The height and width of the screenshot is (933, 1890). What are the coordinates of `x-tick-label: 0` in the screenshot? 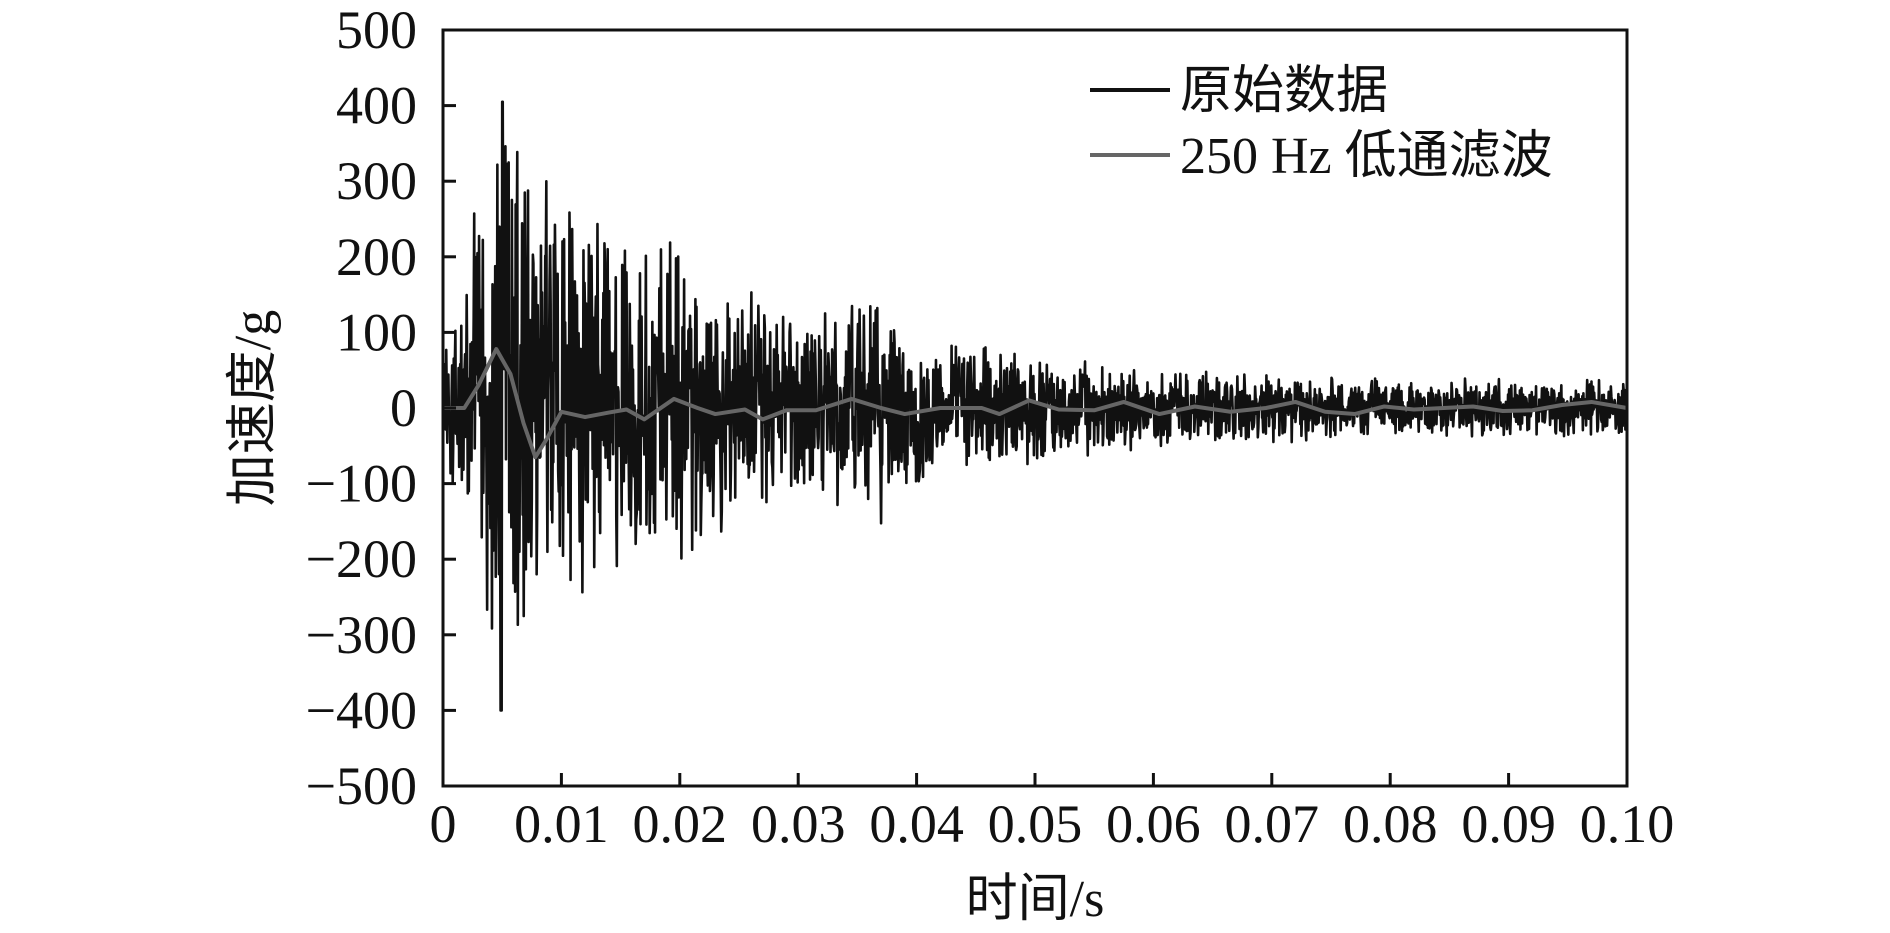 It's located at (443, 824).